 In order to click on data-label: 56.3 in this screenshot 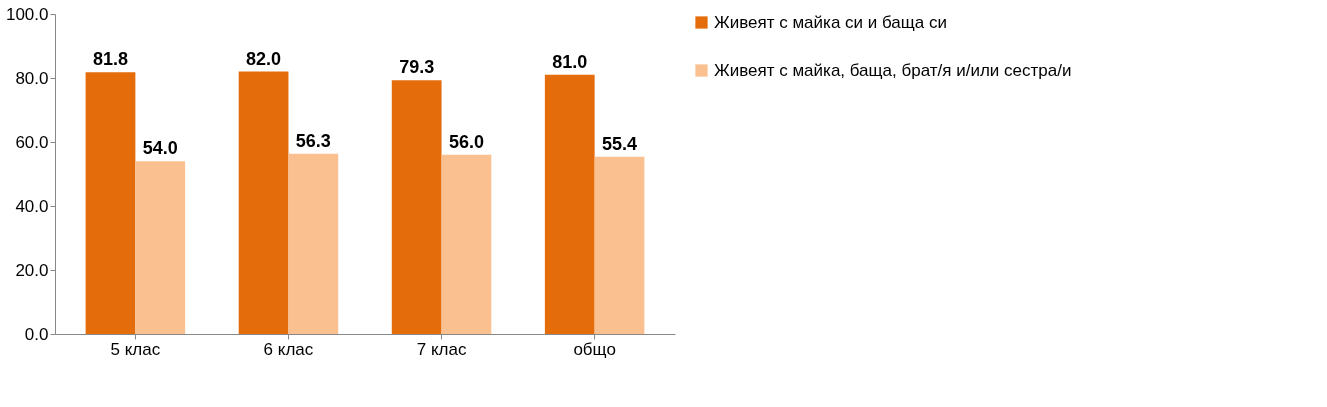, I will do `click(313, 140)`.